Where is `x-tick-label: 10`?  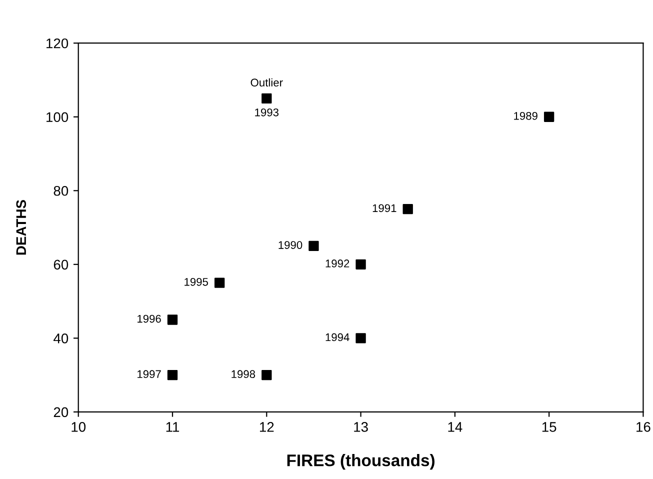
x-tick-label: 10 is located at coordinates (79, 427).